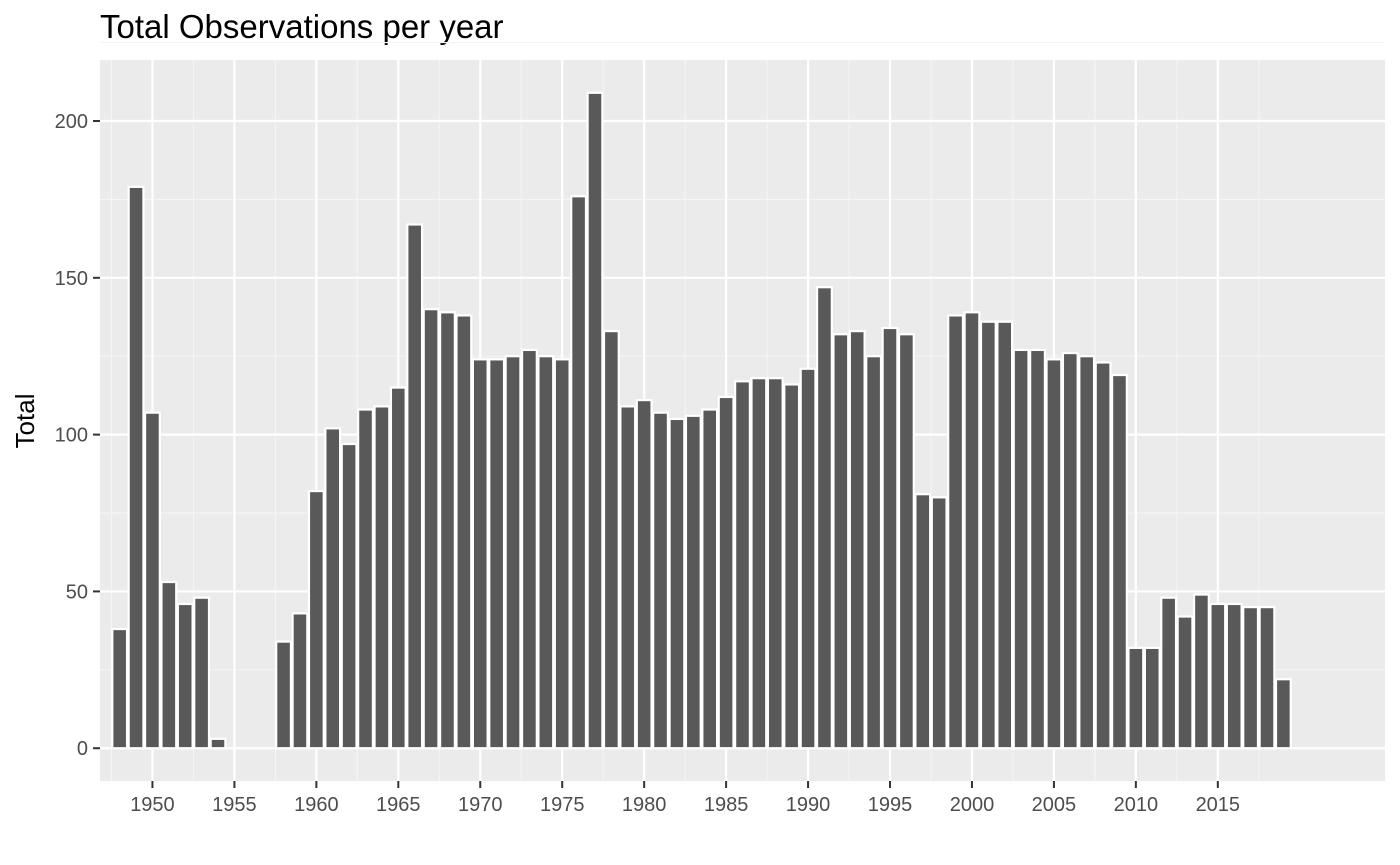  What do you see at coordinates (890, 805) in the screenshot?
I see `x-tick-label: 1995` at bounding box center [890, 805].